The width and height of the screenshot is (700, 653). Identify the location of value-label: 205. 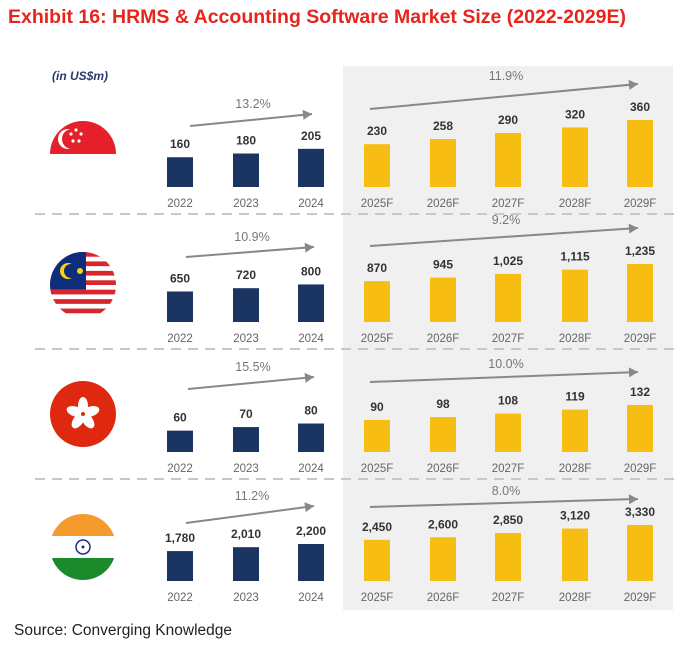
(311, 136).